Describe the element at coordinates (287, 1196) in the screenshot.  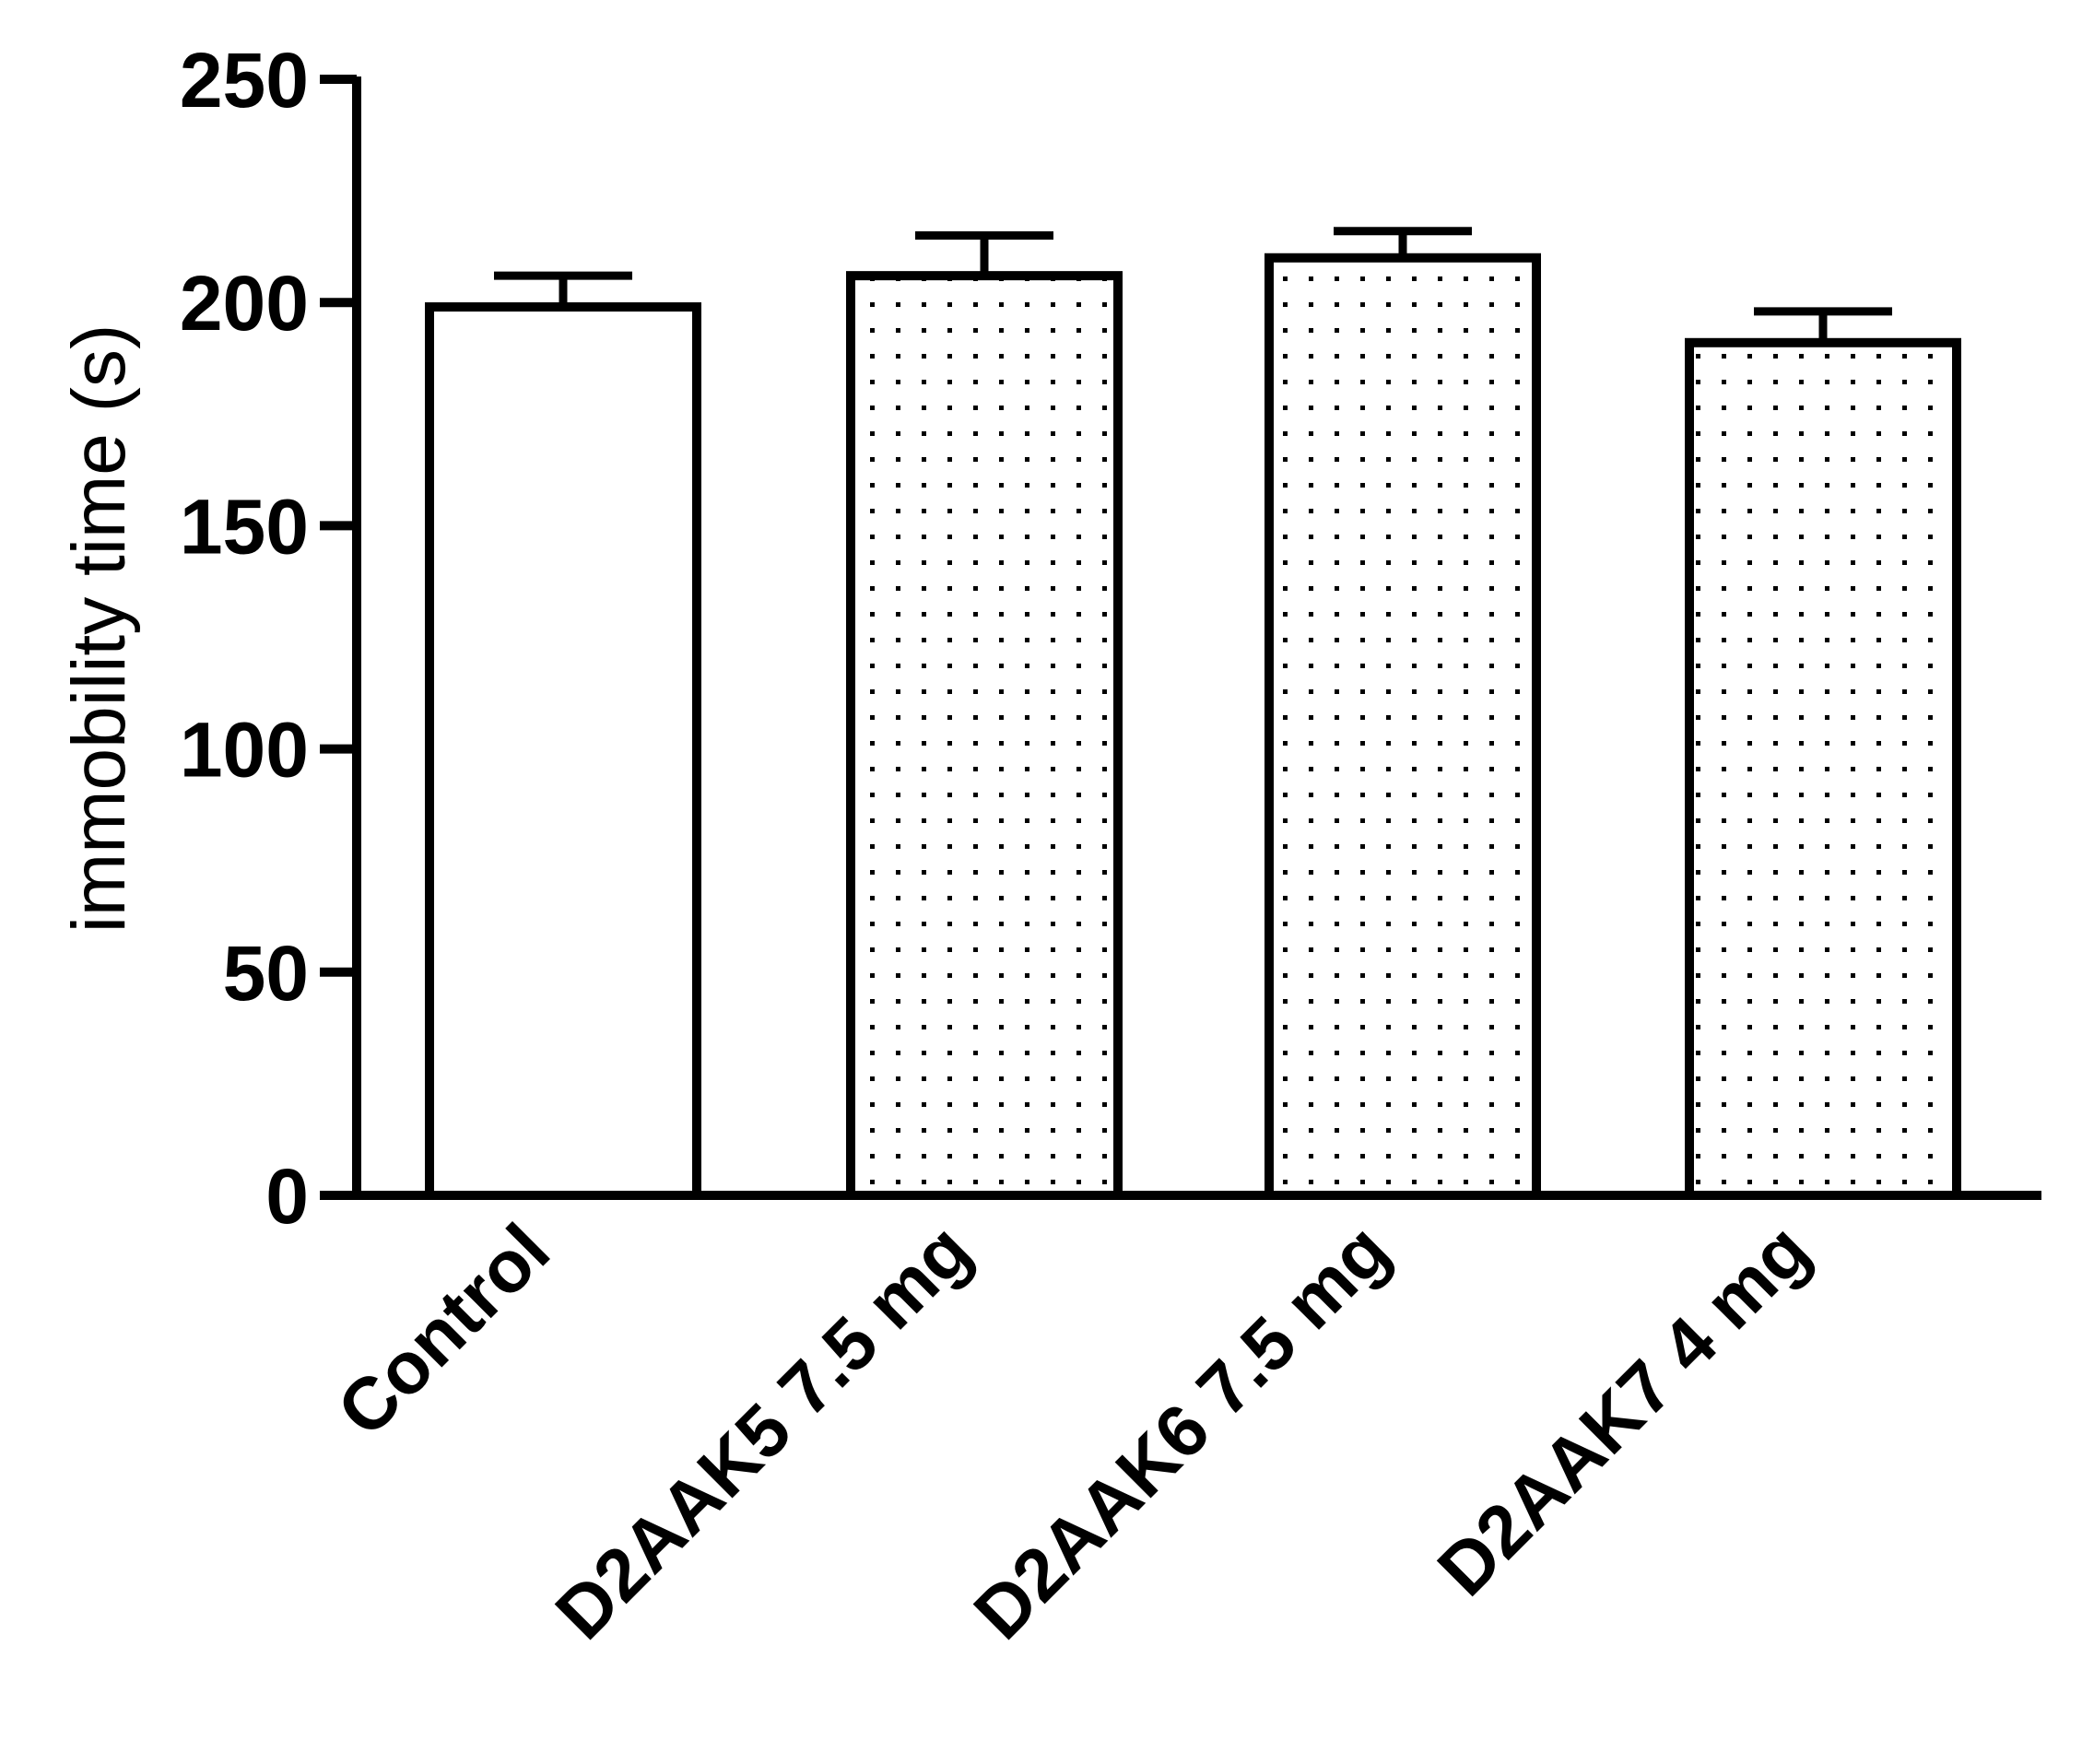
I see `y-tick-label: 0` at that location.